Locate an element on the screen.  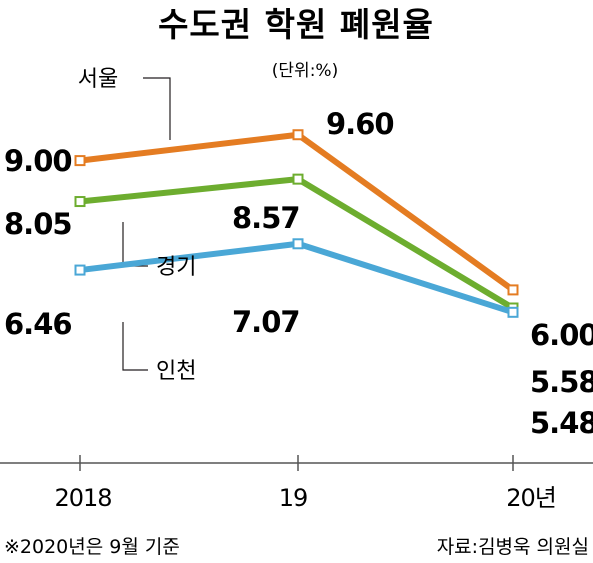
value-label: 6.00 is located at coordinates (561, 335).